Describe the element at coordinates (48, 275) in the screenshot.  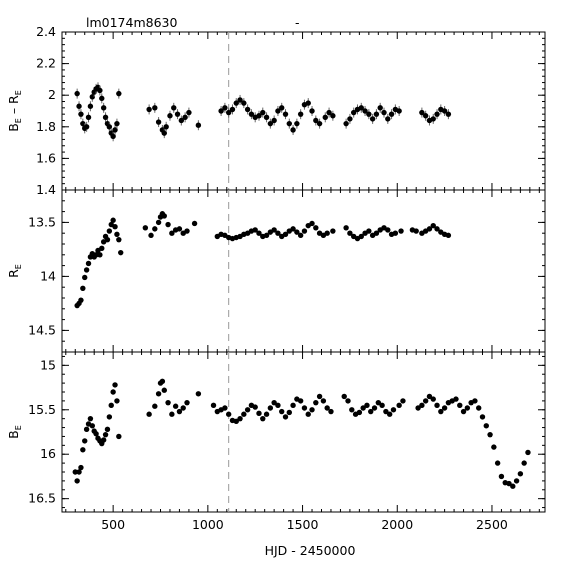
I see `red-ytick-label: 14` at that location.